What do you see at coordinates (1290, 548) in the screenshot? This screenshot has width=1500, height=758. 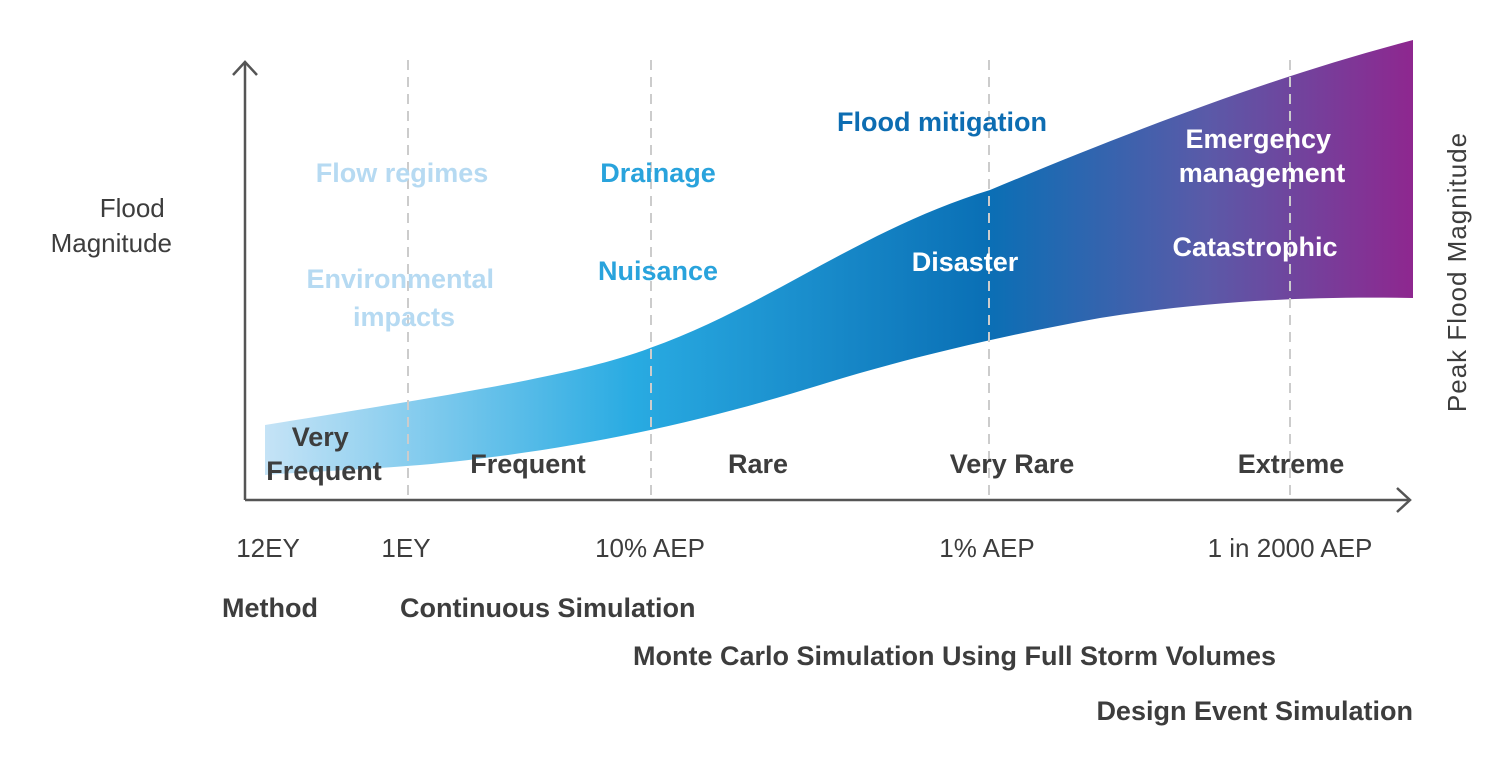 I see `divider-label-1-in-2000-aep: 1 in 2000 AEP` at bounding box center [1290, 548].